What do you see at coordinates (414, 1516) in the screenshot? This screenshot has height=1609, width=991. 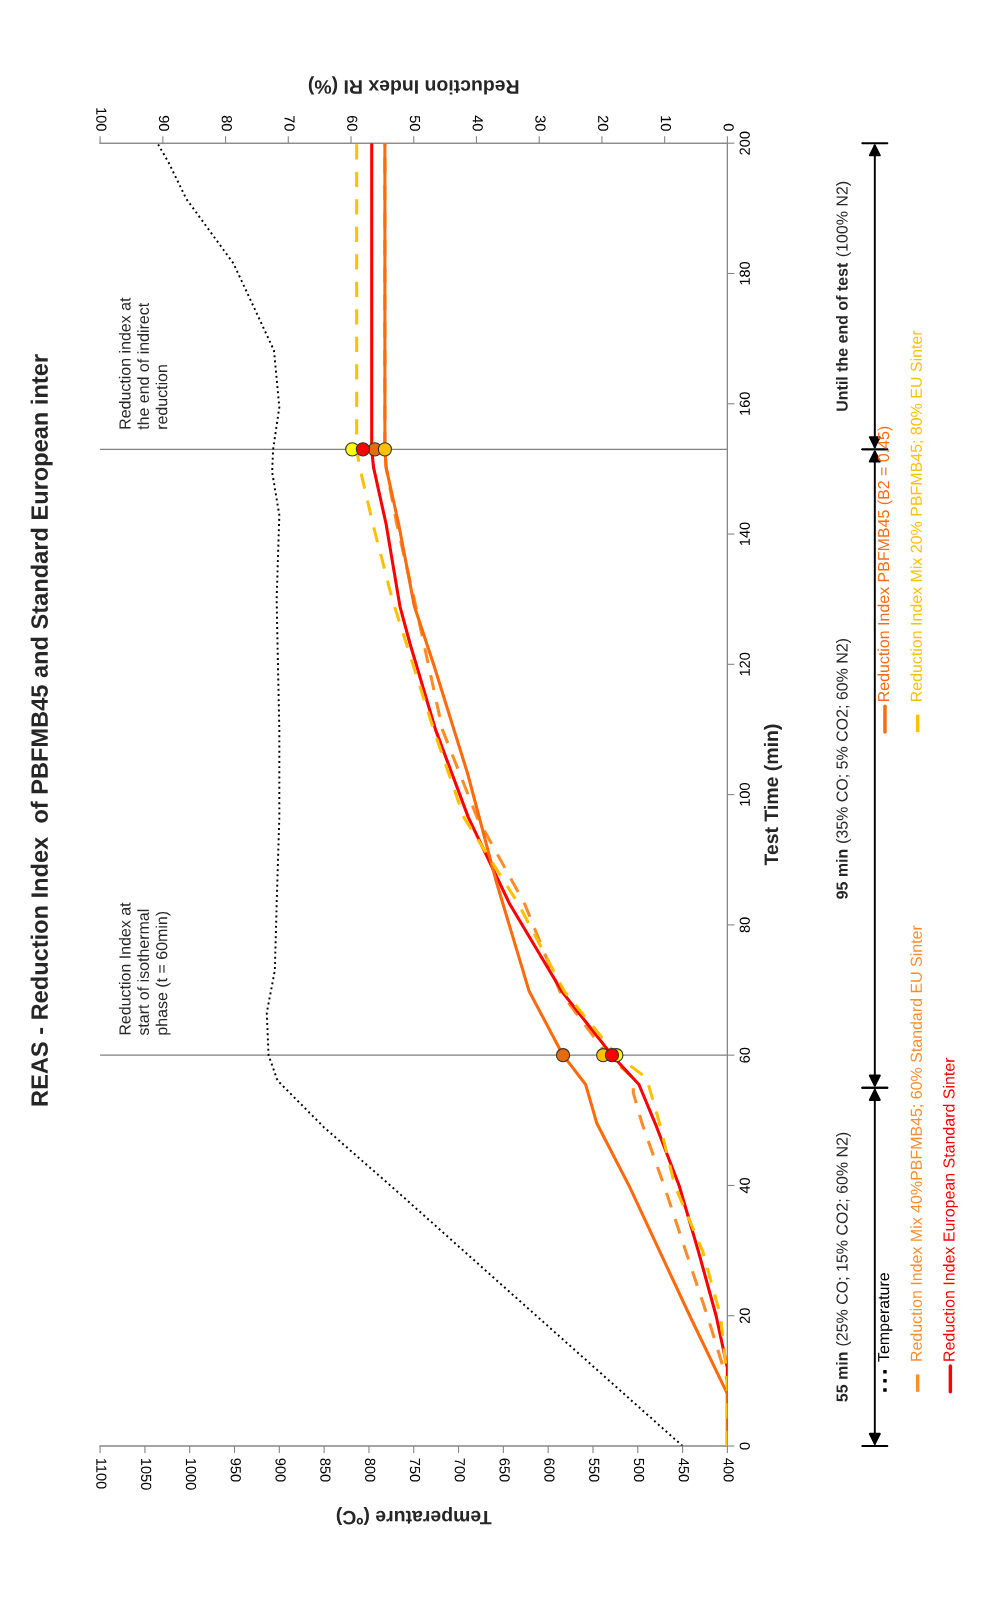 I see `x-axis-title: Temperature (ºC)` at bounding box center [414, 1516].